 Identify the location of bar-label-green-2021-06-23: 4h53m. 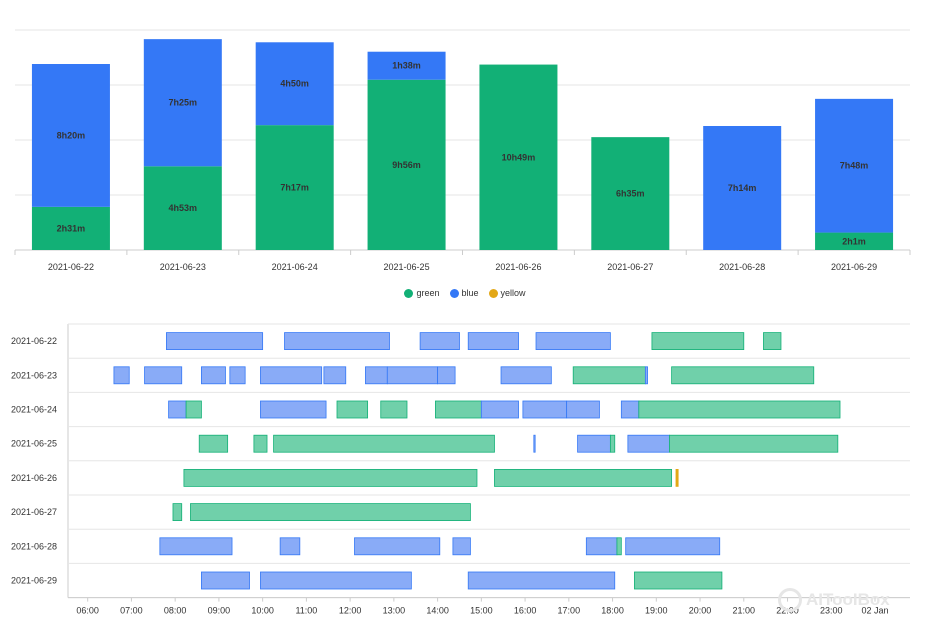
(183, 208).